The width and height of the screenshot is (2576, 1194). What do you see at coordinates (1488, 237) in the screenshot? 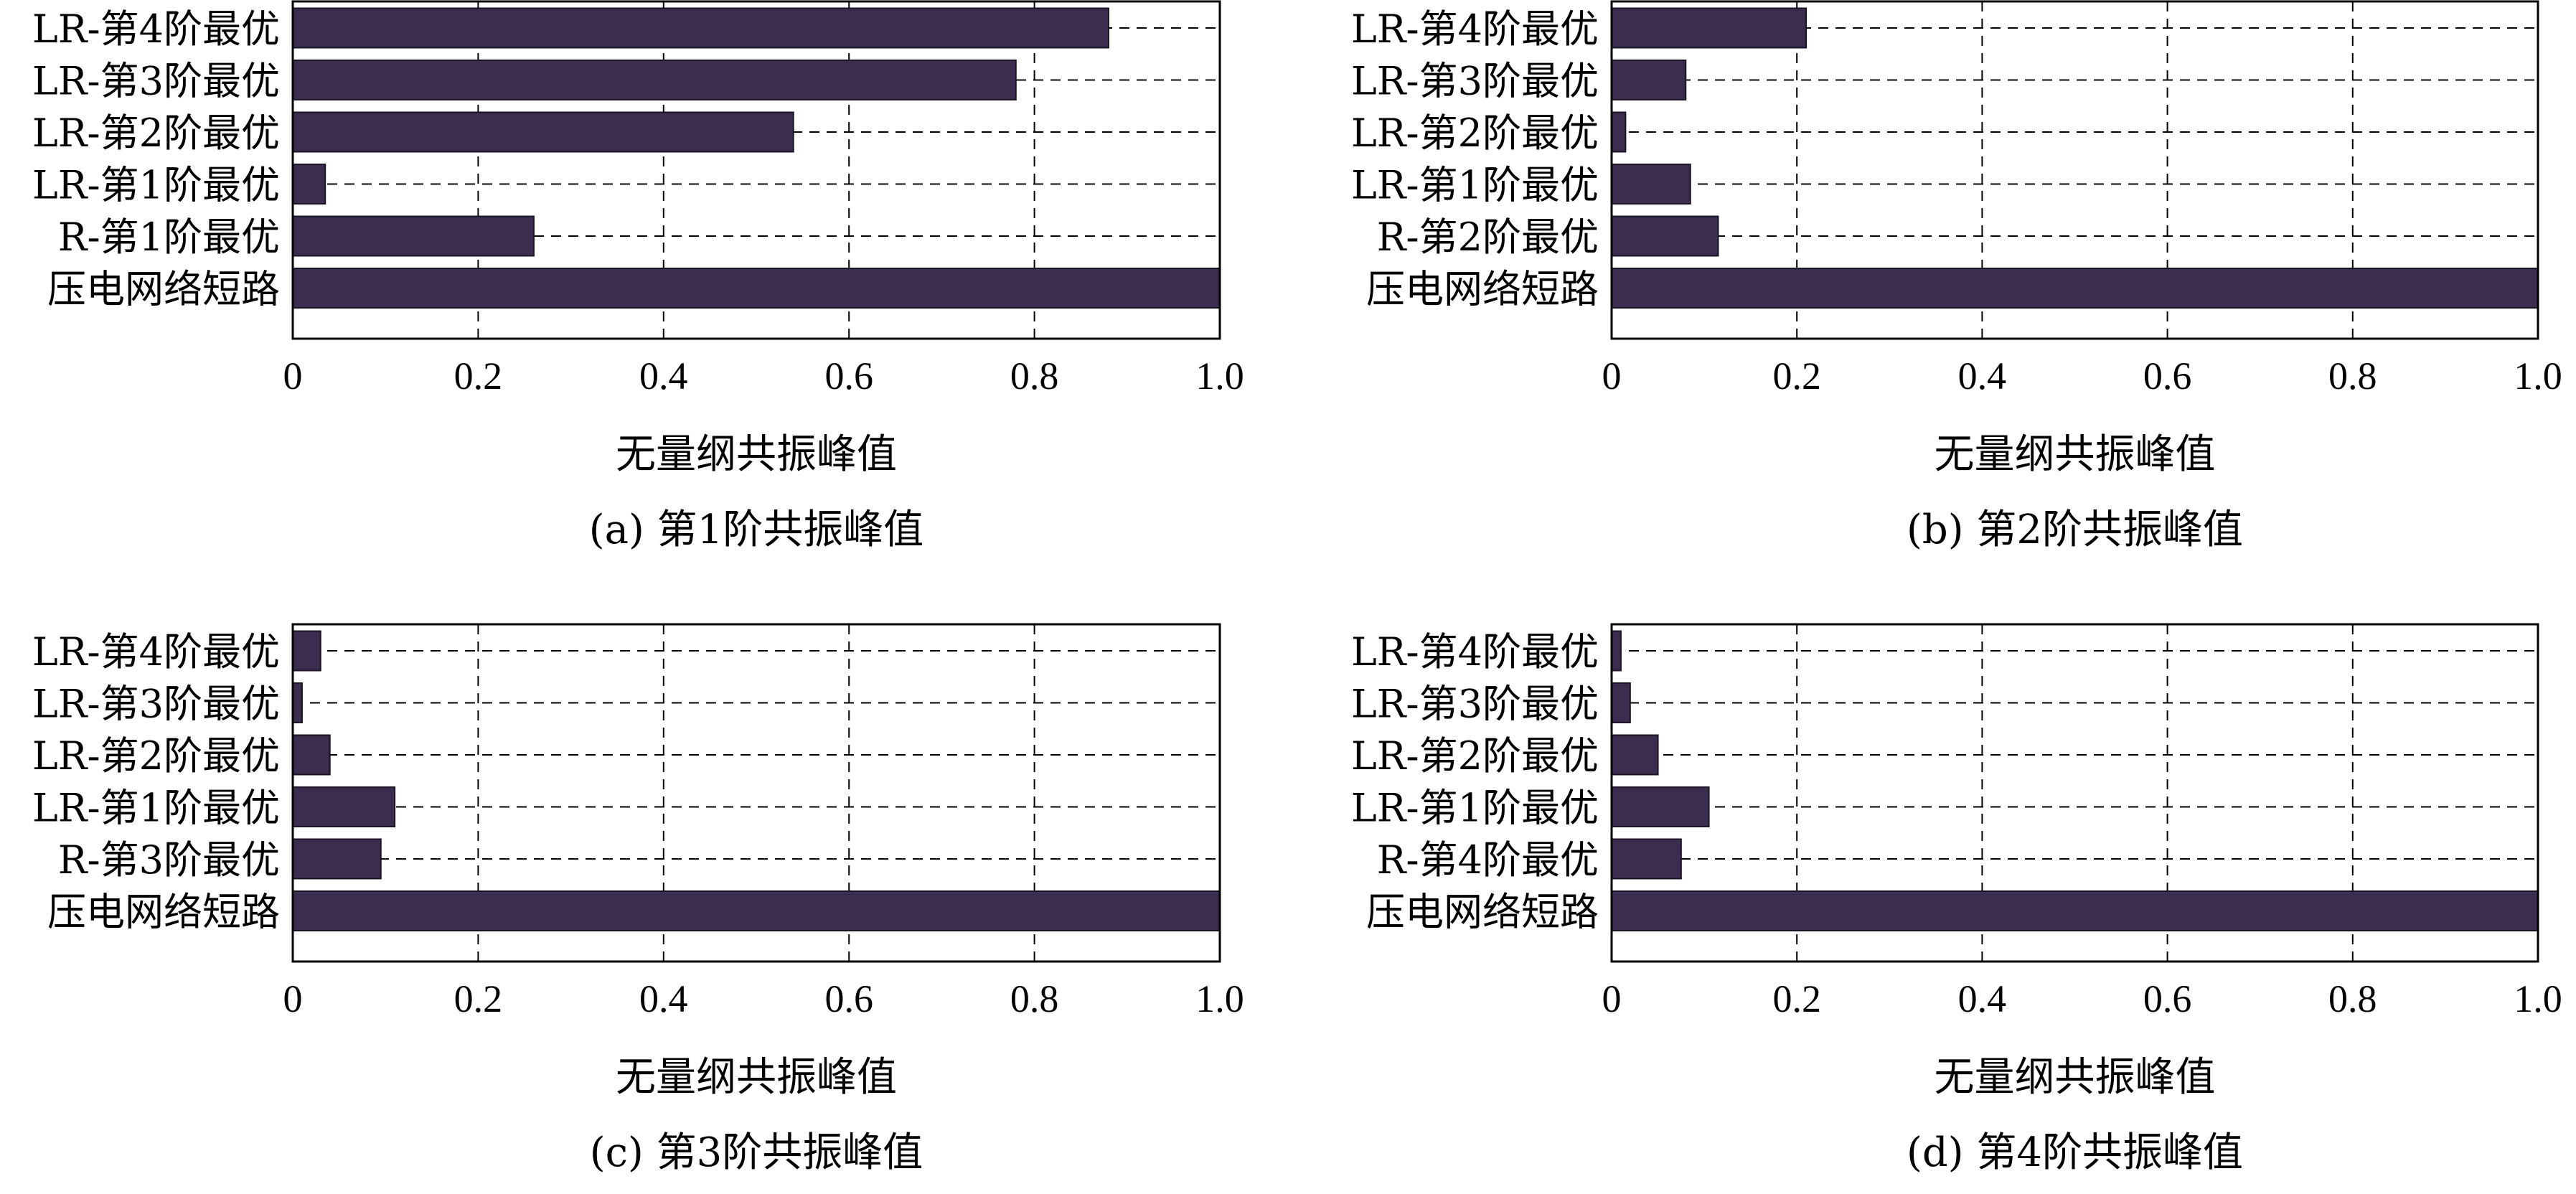
I see `category-label-1: R-第2阶最优` at bounding box center [1488, 237].